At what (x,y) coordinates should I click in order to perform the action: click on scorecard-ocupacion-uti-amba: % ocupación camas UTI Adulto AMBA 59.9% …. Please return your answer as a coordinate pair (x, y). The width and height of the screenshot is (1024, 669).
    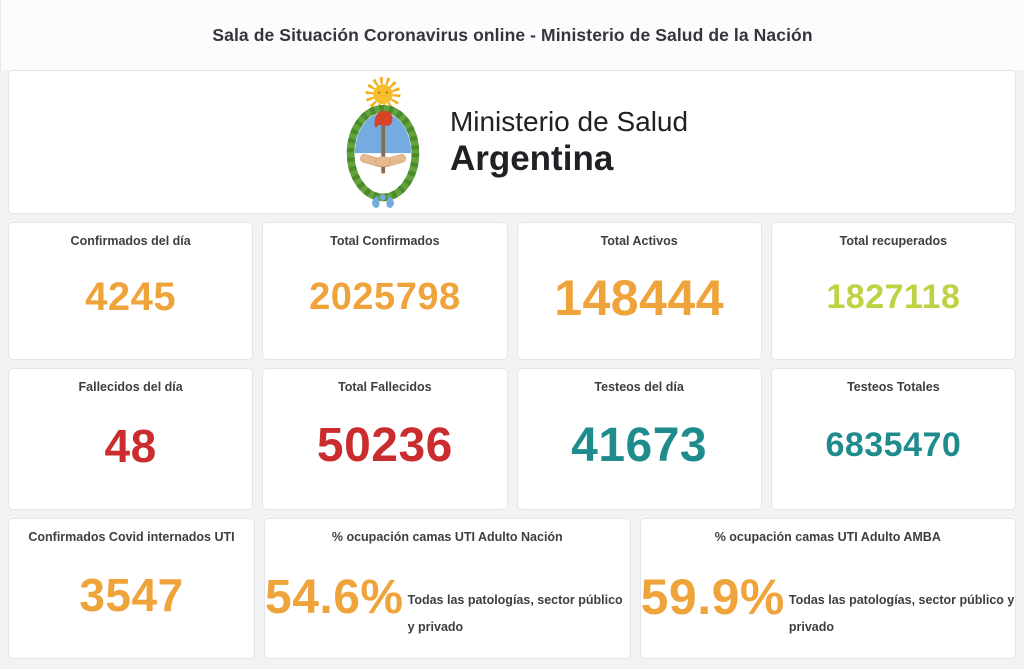
    Looking at the image, I should click on (827, 588).